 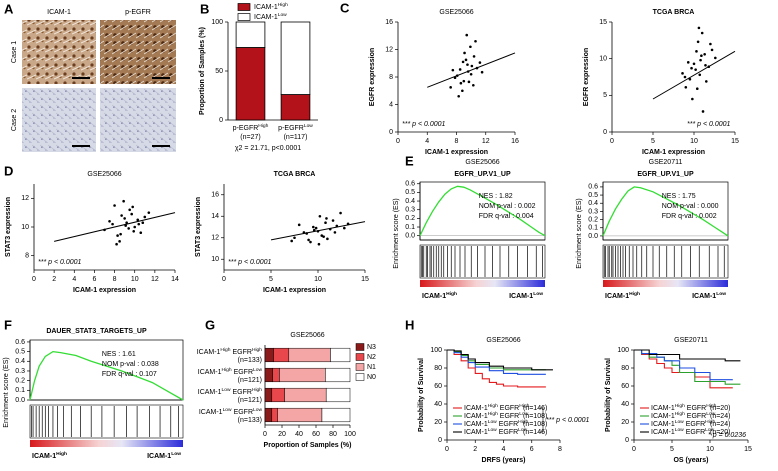 What do you see at coordinates (440, 440) in the screenshot?
I see `y-tick-label: 0` at bounding box center [440, 440].